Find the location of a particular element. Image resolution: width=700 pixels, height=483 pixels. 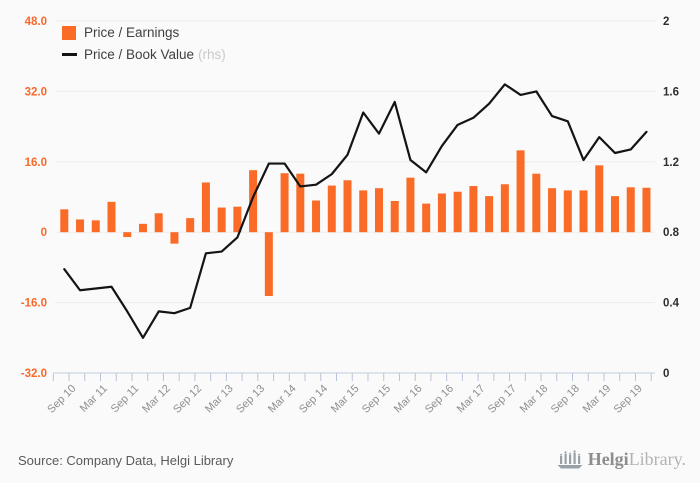

x-axis-label: Mar 18 is located at coordinates (534, 399).